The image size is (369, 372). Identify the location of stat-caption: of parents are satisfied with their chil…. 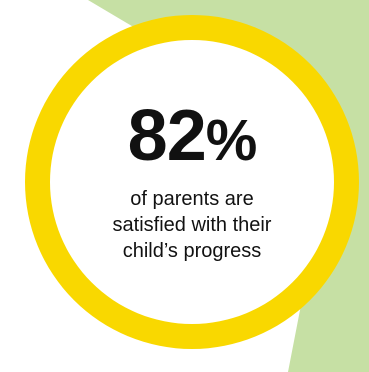
(192, 225).